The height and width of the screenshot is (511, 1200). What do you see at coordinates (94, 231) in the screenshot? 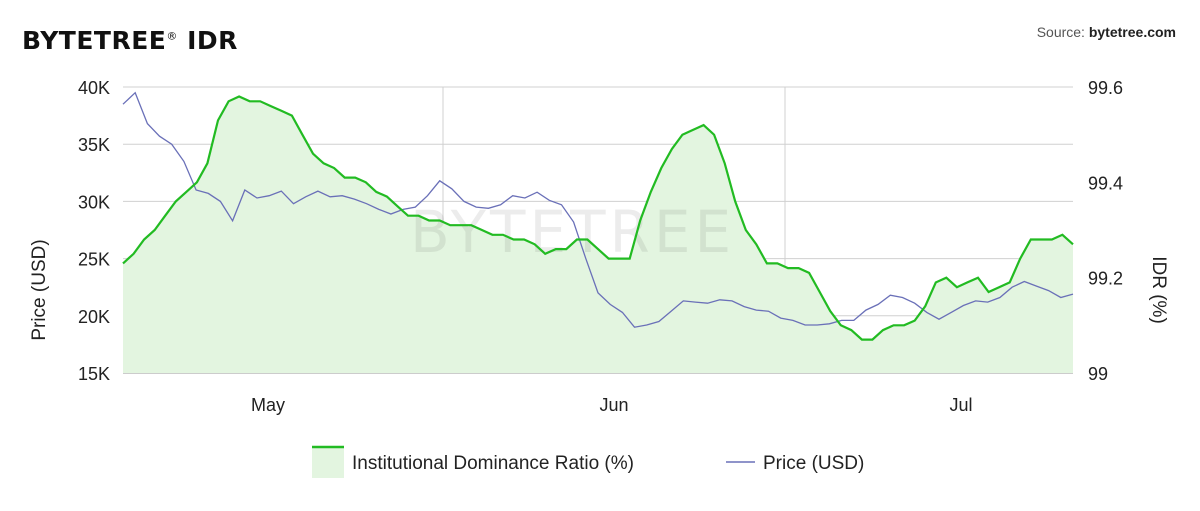
I see `left-axis-ticks: 40K 35K 30K 25K 20K 15K` at bounding box center [94, 231].